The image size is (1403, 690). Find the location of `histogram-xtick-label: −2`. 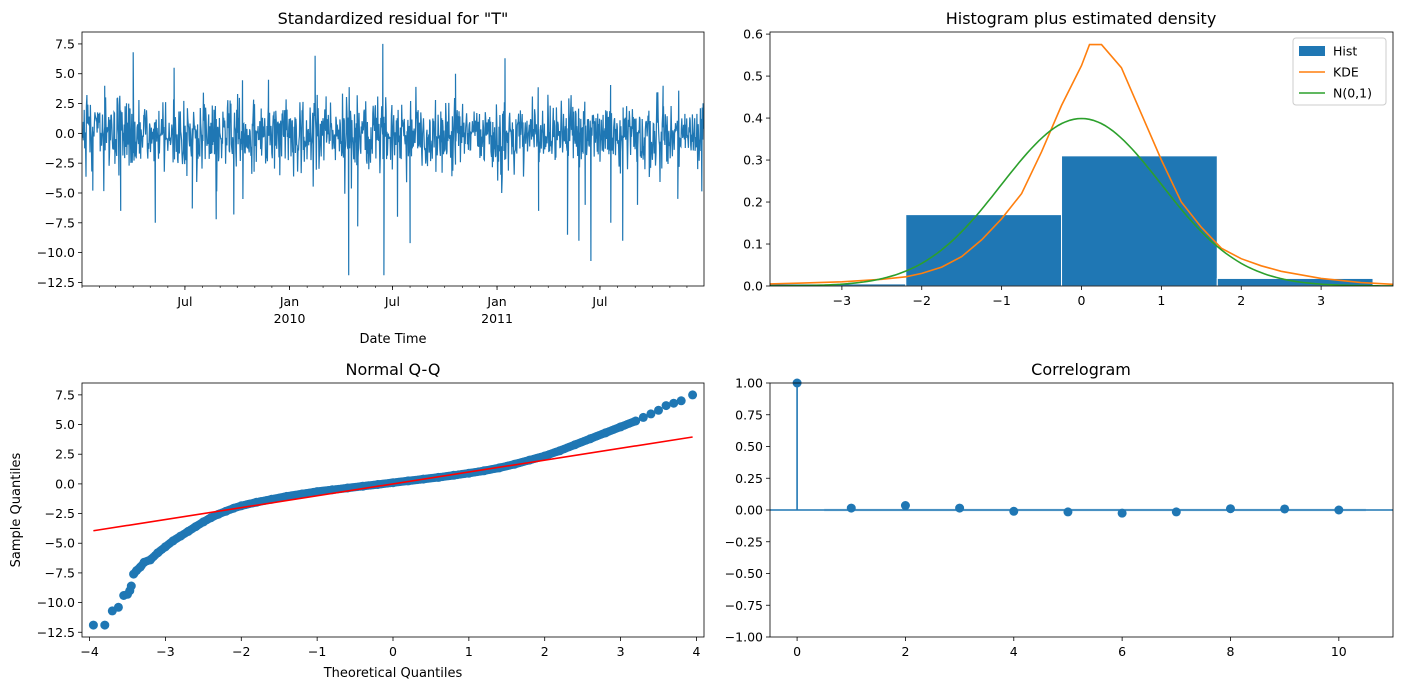

histogram-xtick-label: −2 is located at coordinates (922, 300).